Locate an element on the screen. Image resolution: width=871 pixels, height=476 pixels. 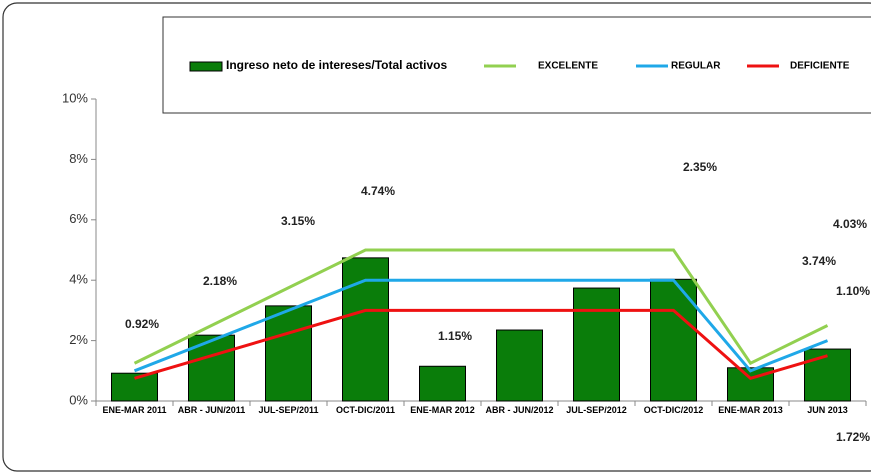
legend-swatch is located at coordinates (206, 66).